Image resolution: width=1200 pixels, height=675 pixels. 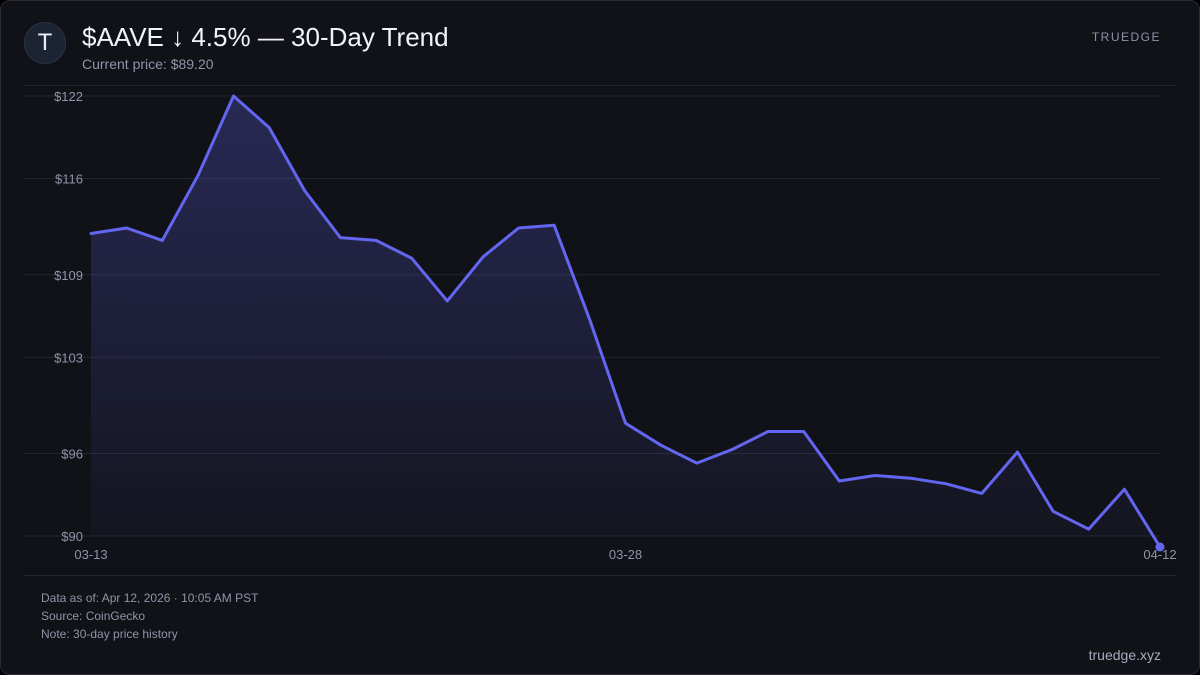 What do you see at coordinates (265, 37) in the screenshot?
I see `chart-title: $AAVE ↓ 4.5% — 30-Day Trend` at bounding box center [265, 37].